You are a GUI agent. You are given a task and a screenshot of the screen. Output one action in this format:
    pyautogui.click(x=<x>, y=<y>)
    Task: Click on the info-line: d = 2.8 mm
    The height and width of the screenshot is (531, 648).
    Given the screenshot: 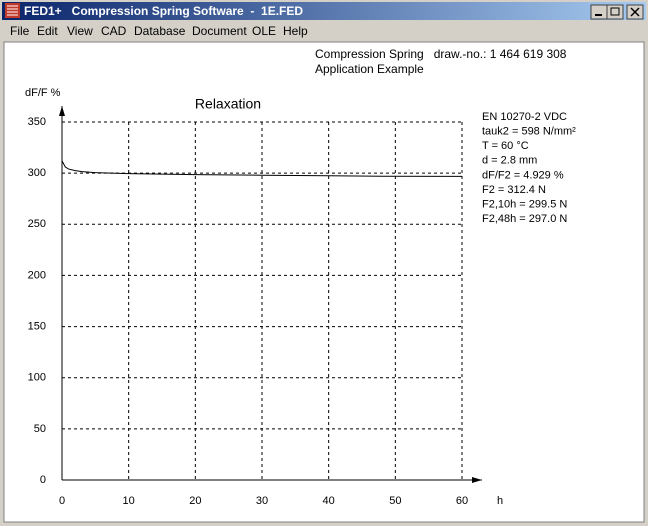 What is the action you would take?
    pyautogui.click(x=509, y=161)
    